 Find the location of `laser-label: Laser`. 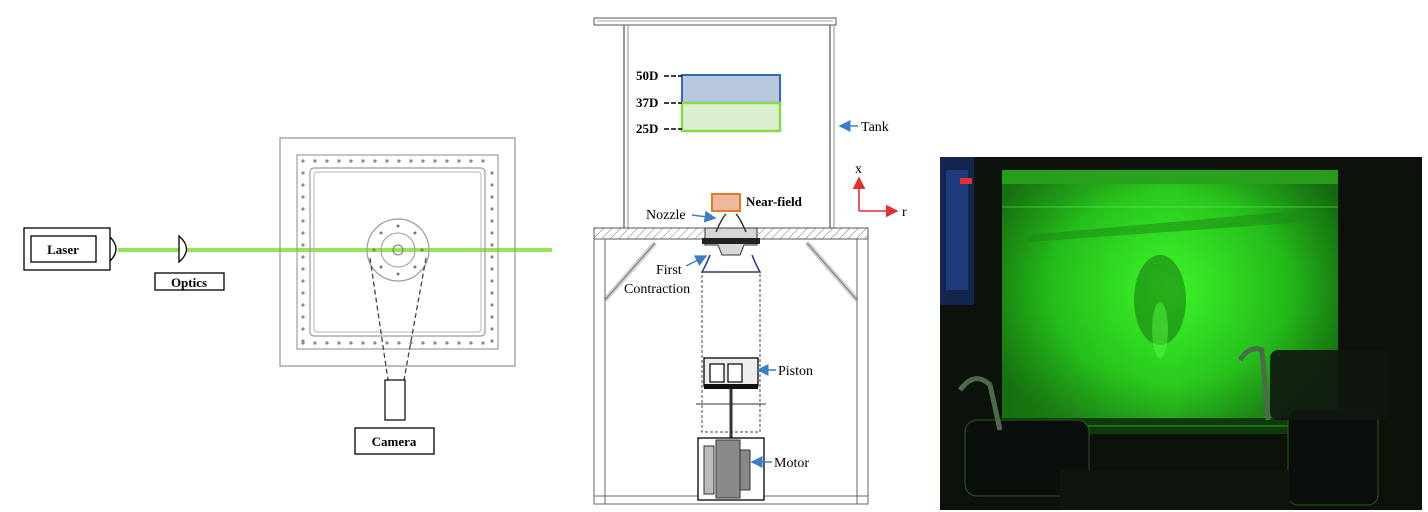

laser-label: Laser is located at coordinates (63, 249).